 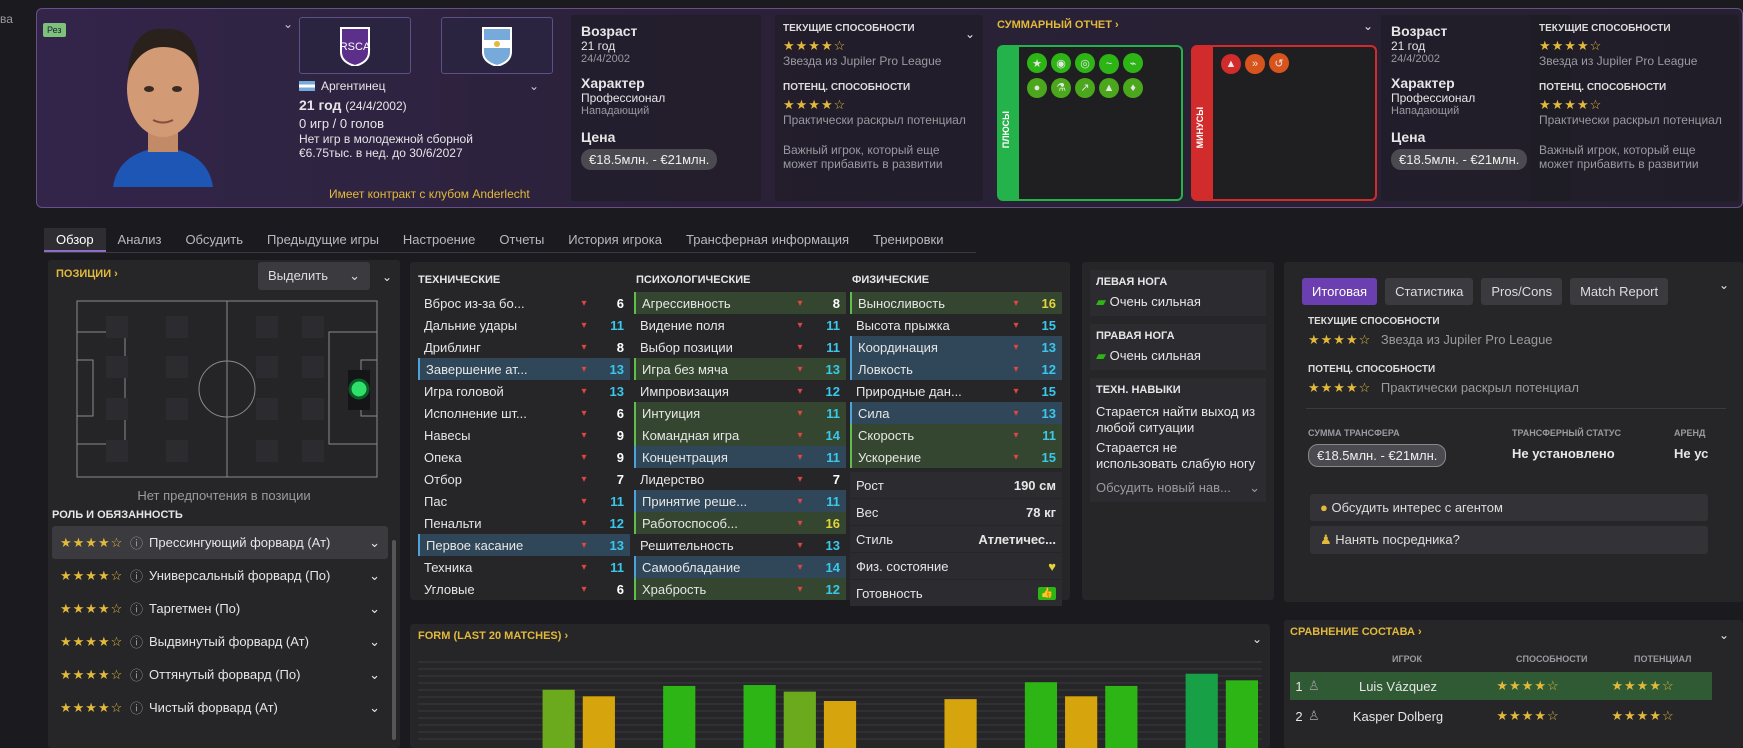 I want to click on attribute-row: Работоспособ... ▾ 16, so click(x=740, y=523).